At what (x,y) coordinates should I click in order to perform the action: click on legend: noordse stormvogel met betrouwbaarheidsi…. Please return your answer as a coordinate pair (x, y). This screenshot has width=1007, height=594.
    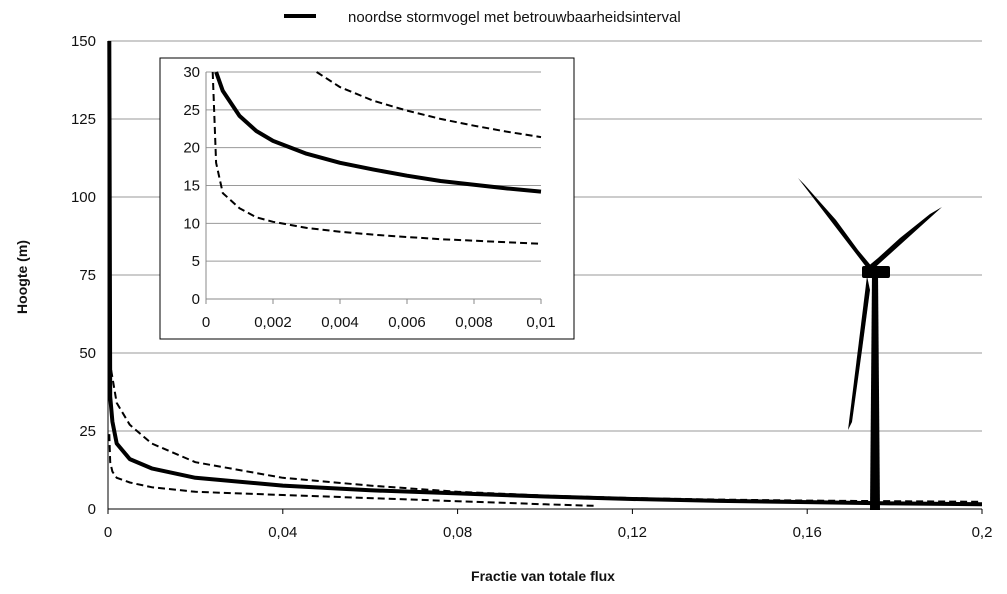
    Looking at the image, I should click on (482, 17).